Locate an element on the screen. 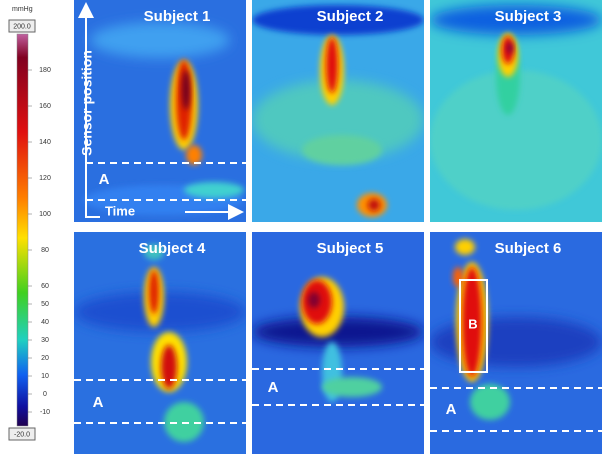 This screenshot has height=459, width=602. colorbar-unit: mmHg is located at coordinates (22, 9).